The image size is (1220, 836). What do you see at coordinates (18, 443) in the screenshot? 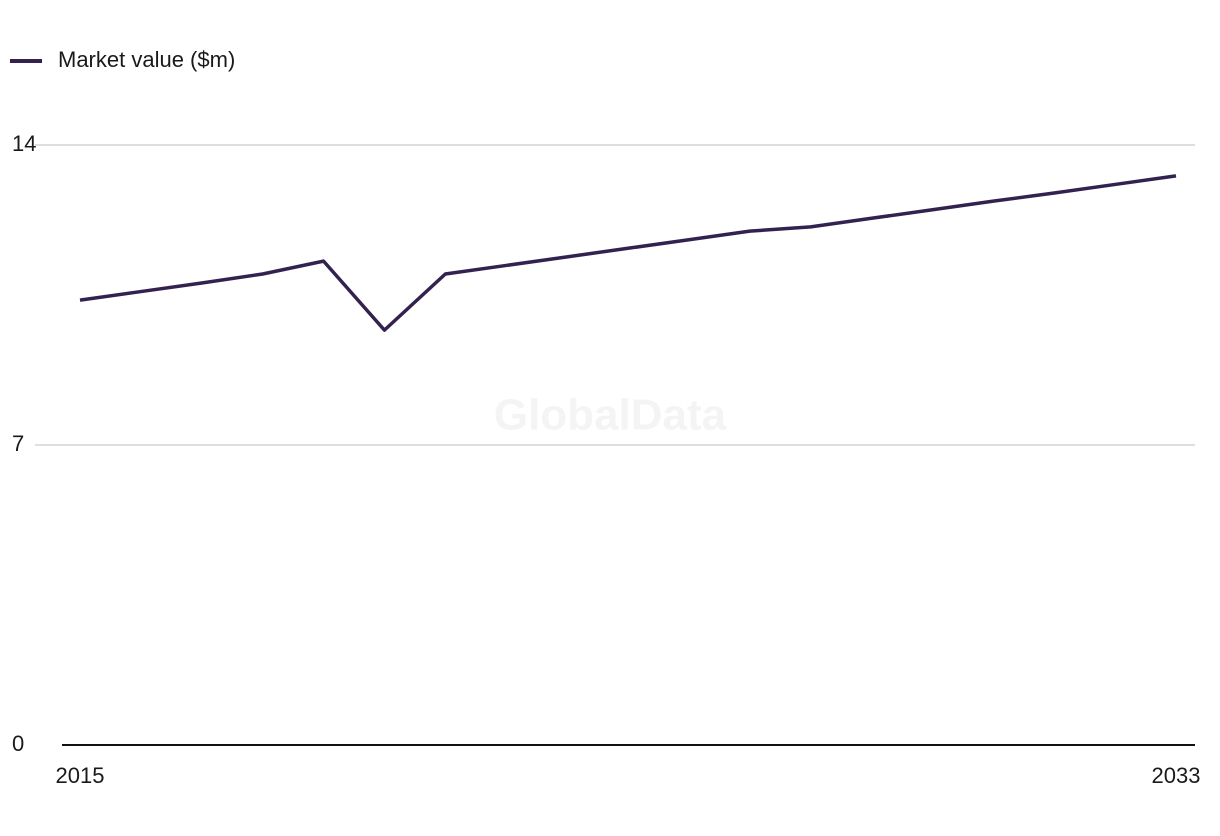
I see `y-tick-label: 7` at bounding box center [18, 443].